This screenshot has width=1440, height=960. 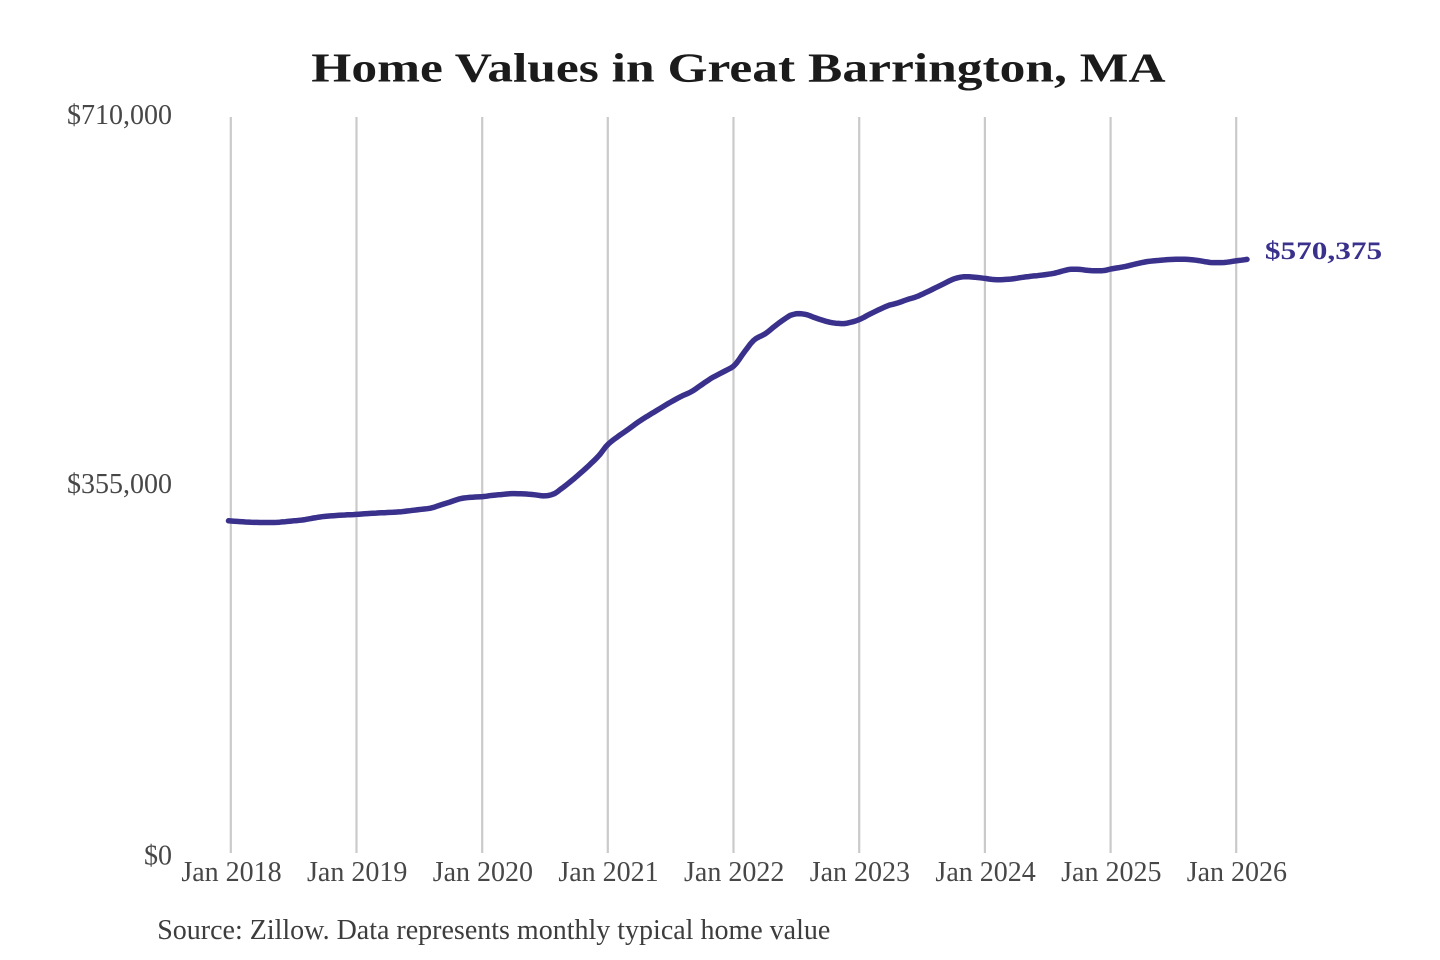 What do you see at coordinates (119, 115) in the screenshot?
I see `svg-text: $710,000` at bounding box center [119, 115].